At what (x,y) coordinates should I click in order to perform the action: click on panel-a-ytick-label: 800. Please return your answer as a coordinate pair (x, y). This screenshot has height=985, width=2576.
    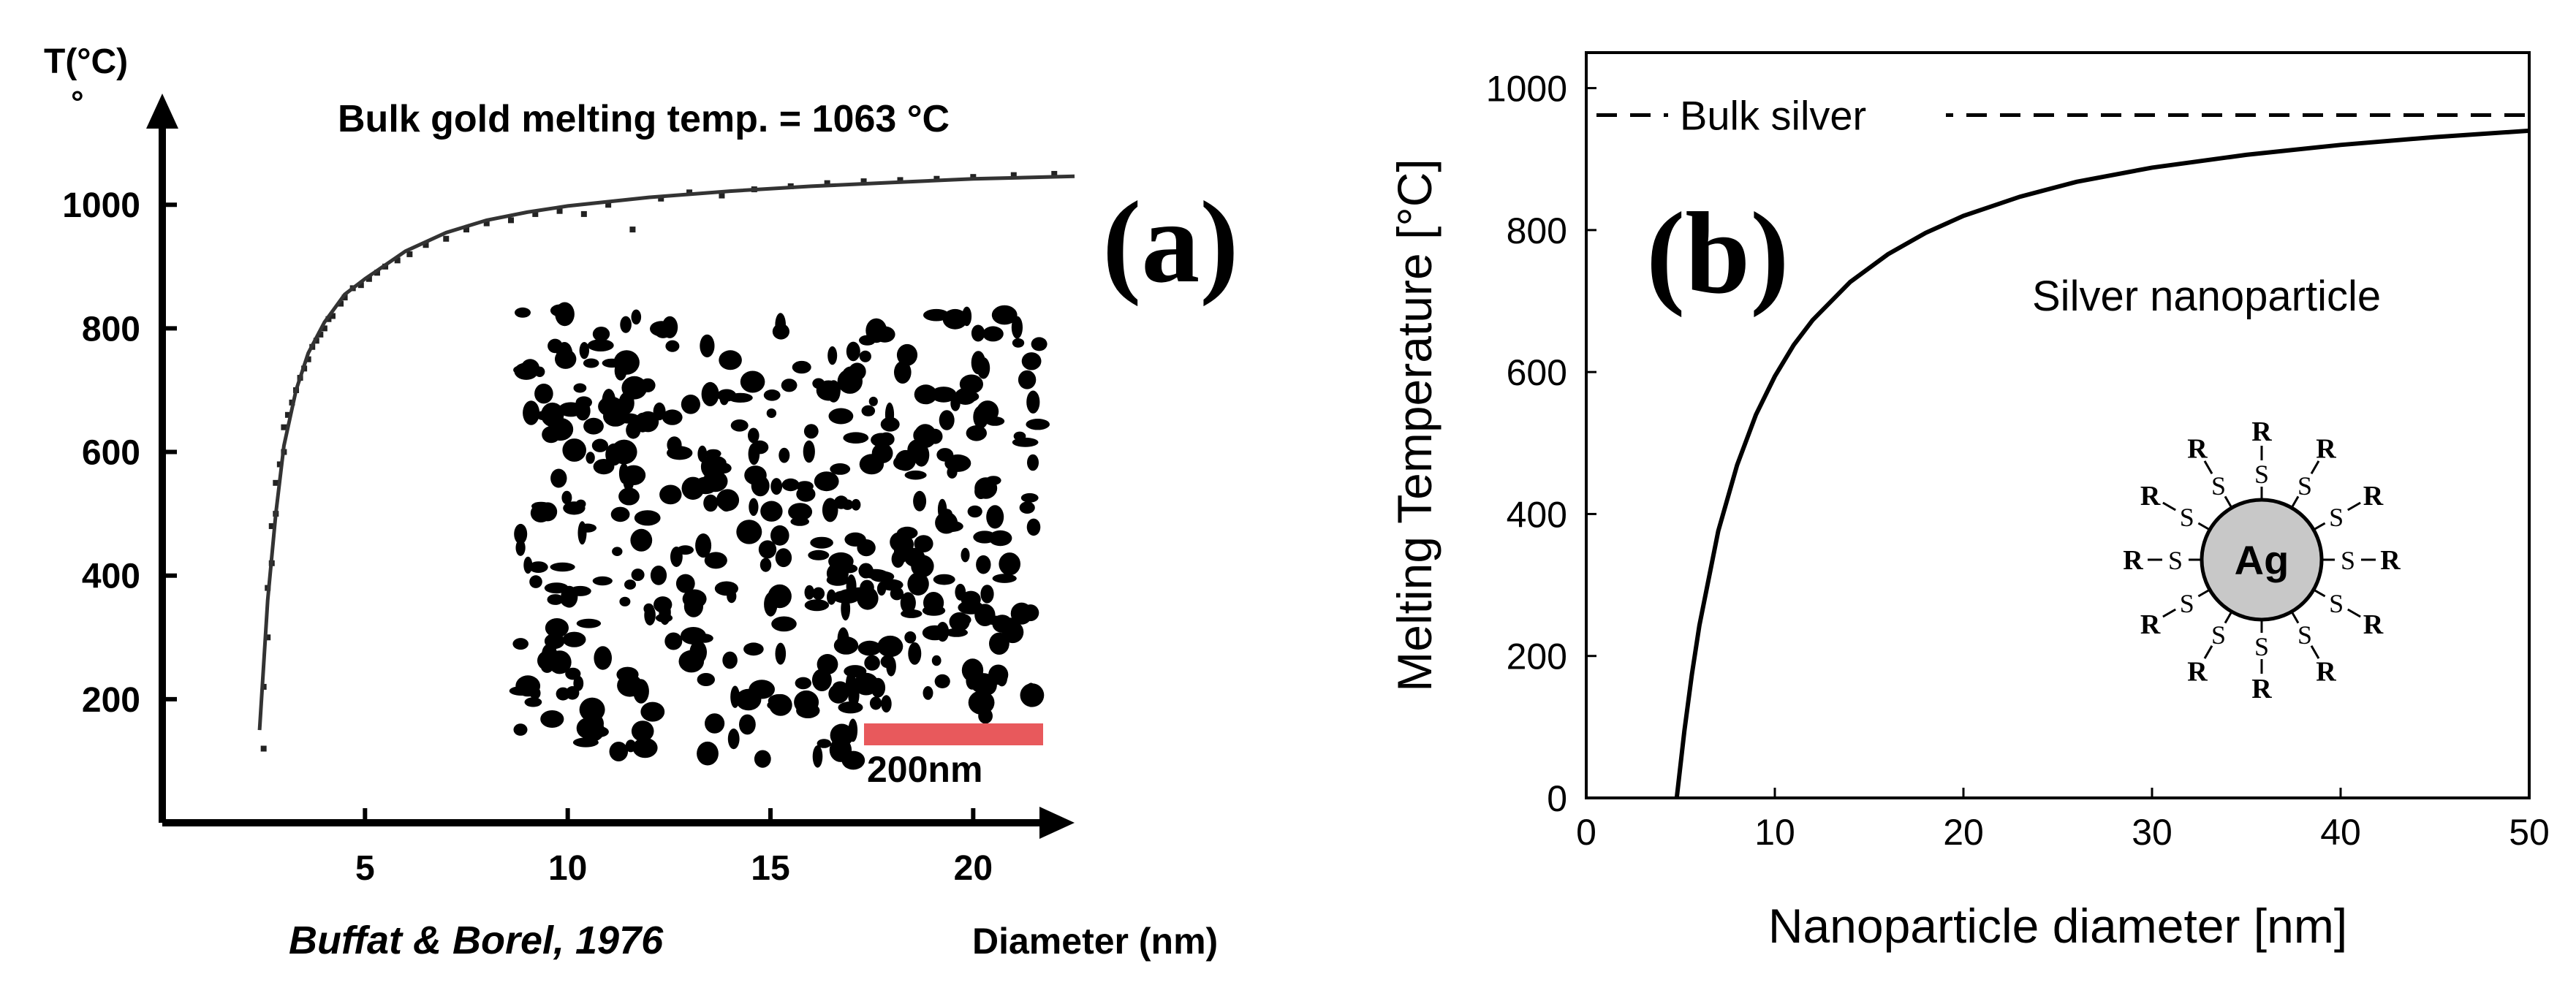
    Looking at the image, I should click on (111, 329).